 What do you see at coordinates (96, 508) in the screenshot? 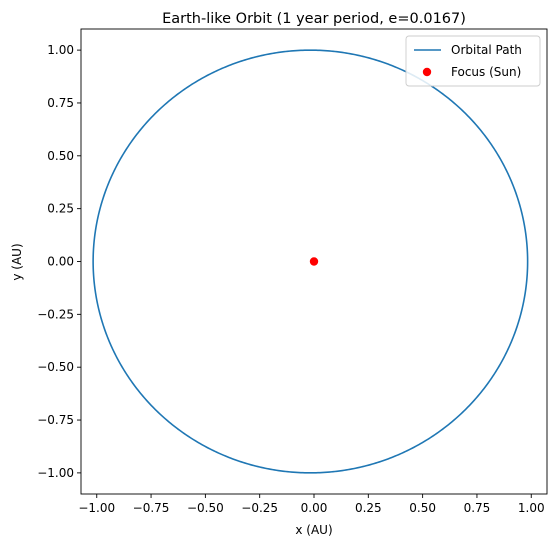
I see `x-tick-label: −1.00` at bounding box center [96, 508].